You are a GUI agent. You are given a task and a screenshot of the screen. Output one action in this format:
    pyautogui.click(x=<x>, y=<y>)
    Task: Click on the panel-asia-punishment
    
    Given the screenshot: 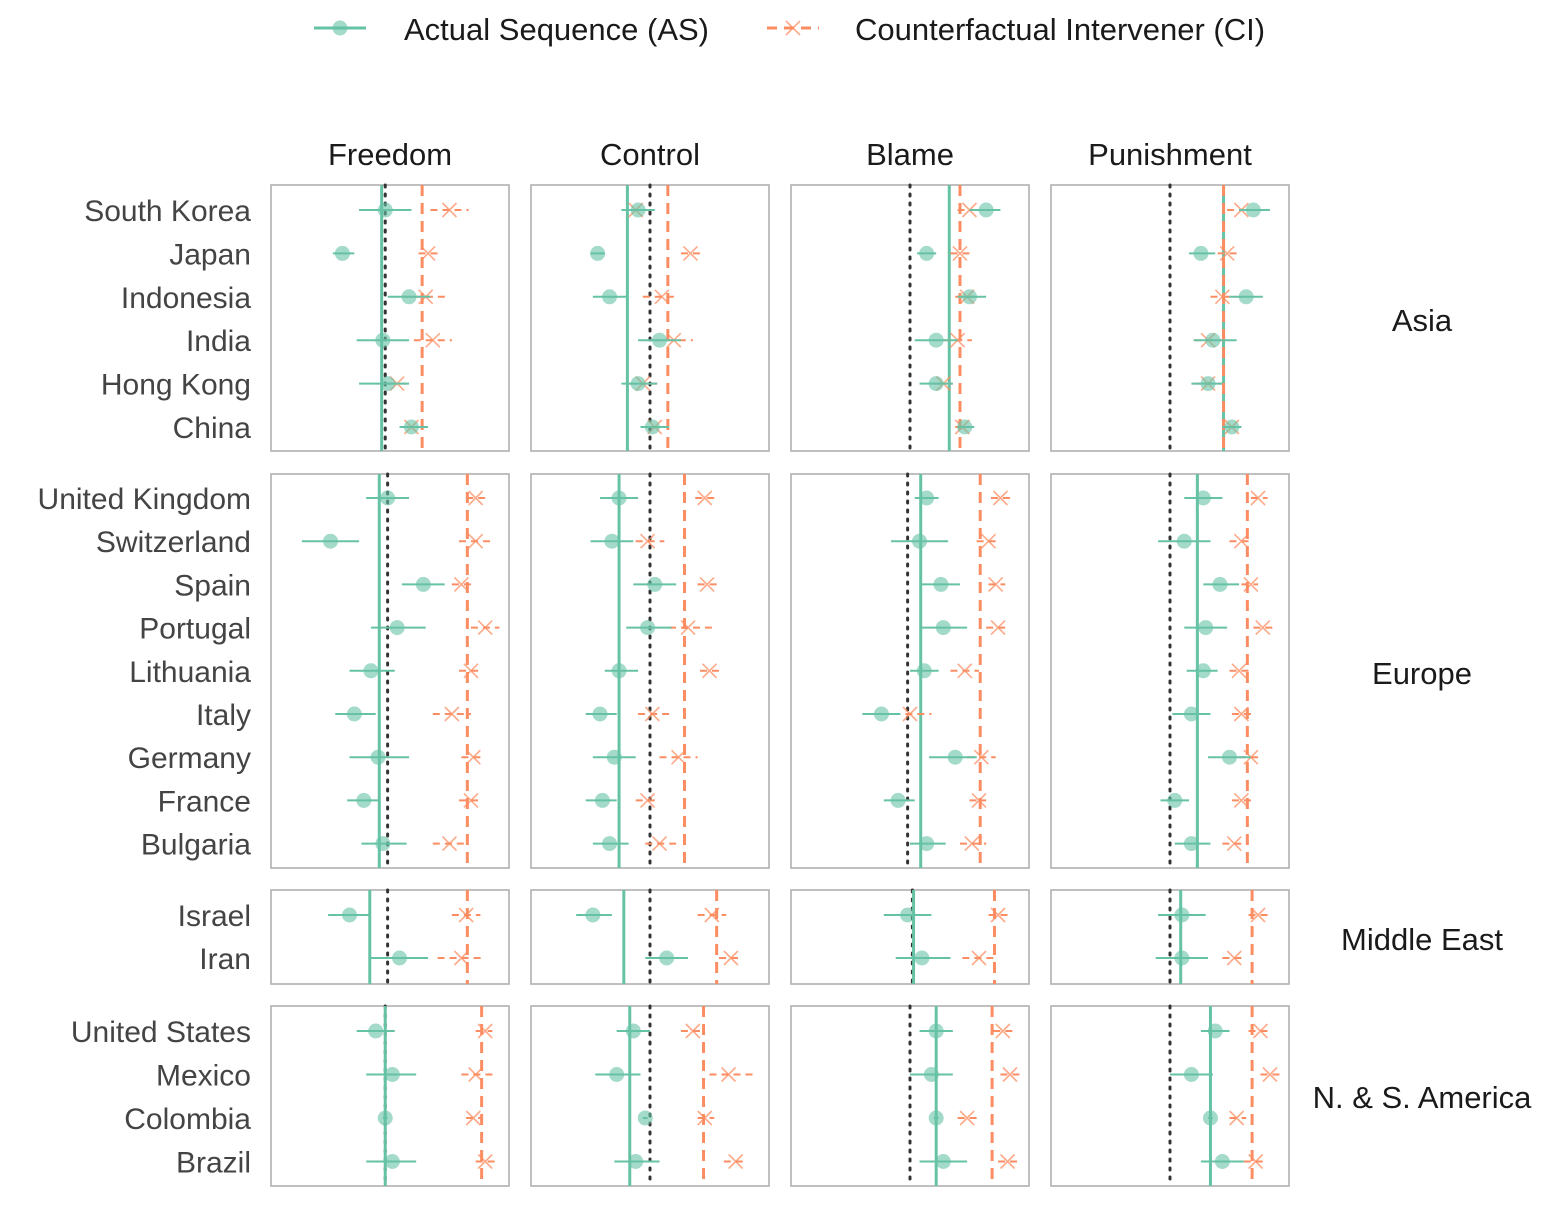 What is the action you would take?
    pyautogui.click(x=1170, y=318)
    